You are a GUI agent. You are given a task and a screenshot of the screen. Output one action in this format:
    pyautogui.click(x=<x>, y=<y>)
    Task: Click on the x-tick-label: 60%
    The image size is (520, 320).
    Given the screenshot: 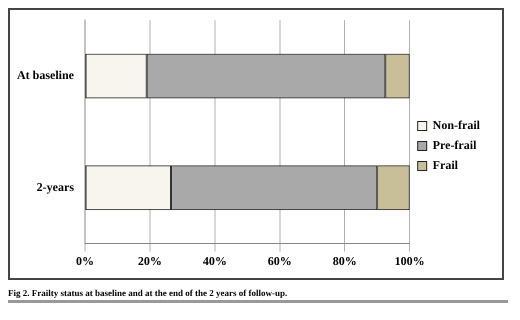 What is the action you would take?
    pyautogui.click(x=280, y=261)
    